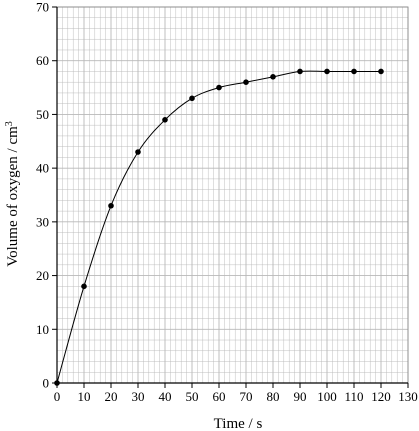 The height and width of the screenshot is (431, 419). I want to click on y-tick-label: 60, so click(42, 60).